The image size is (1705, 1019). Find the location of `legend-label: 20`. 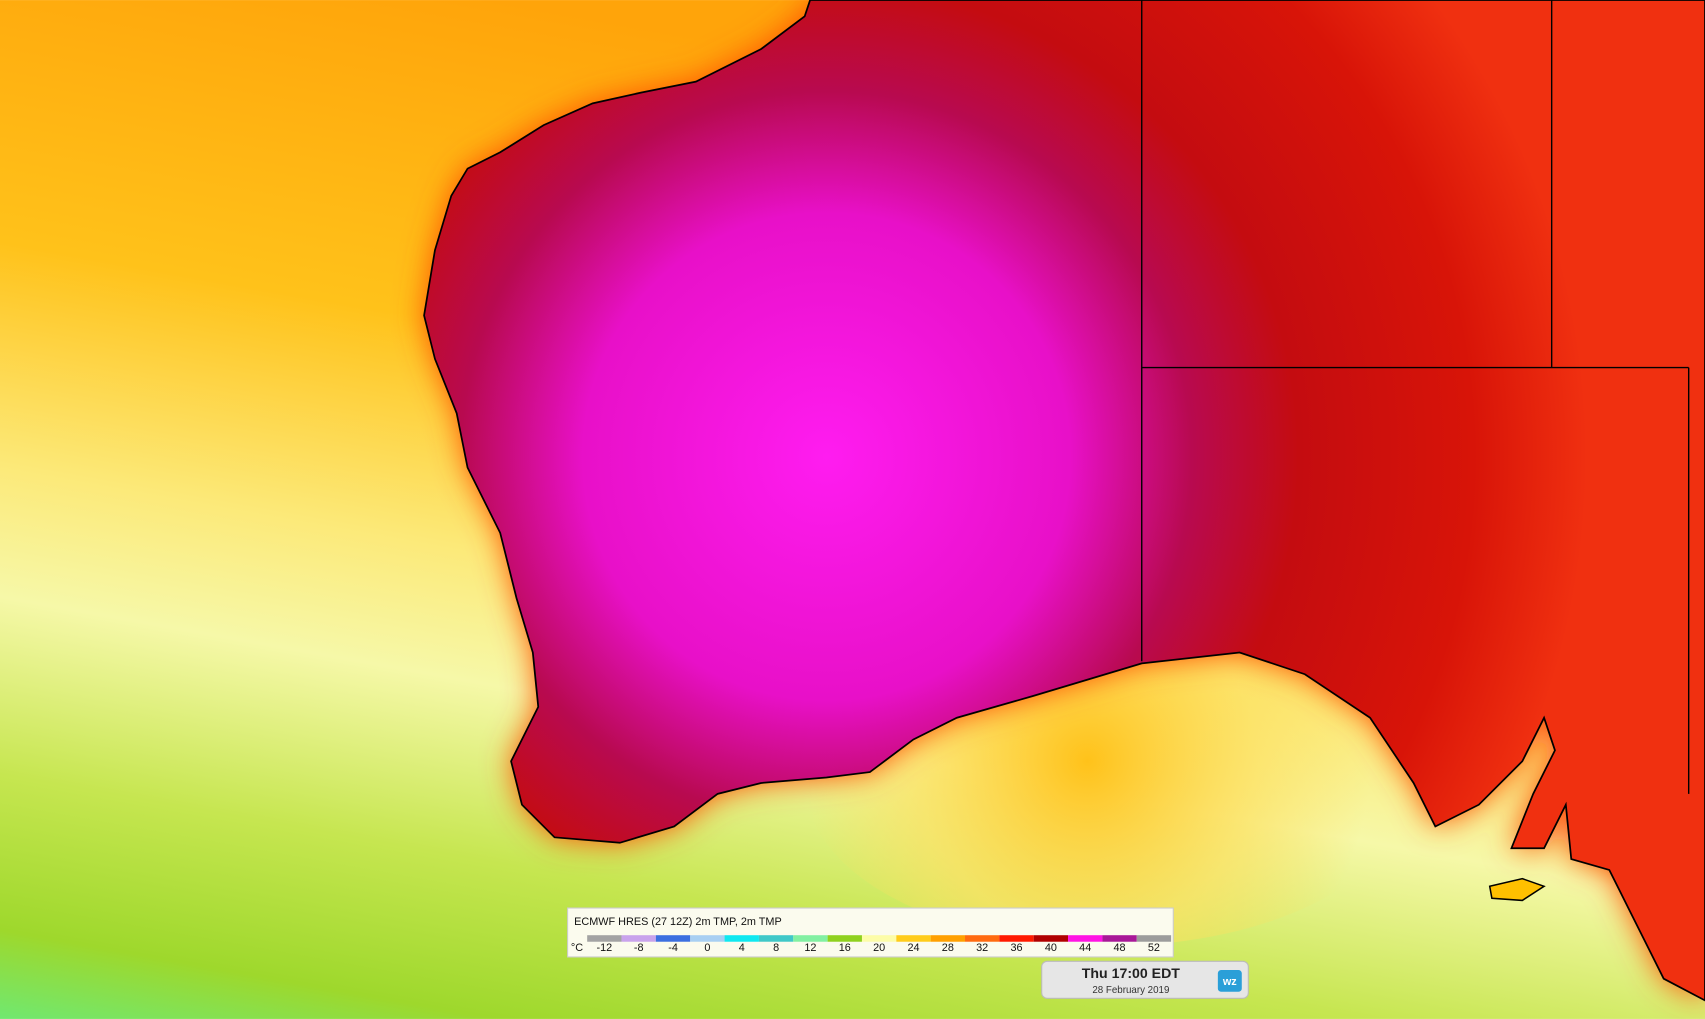

legend-label: 20 is located at coordinates (879, 948).